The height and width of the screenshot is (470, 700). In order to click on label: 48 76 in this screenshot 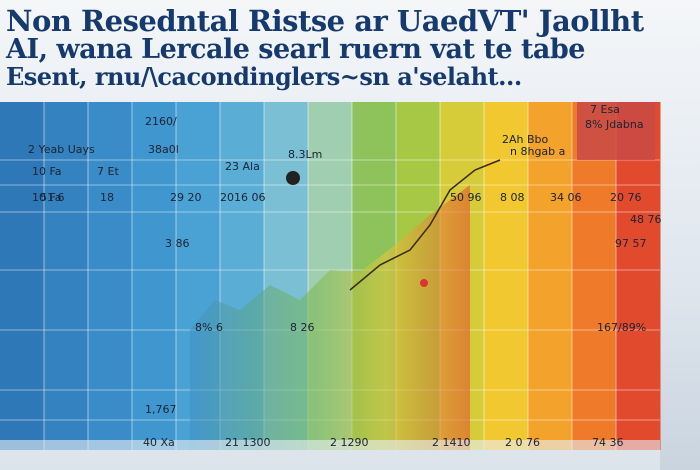, I will do `click(646, 219)`.